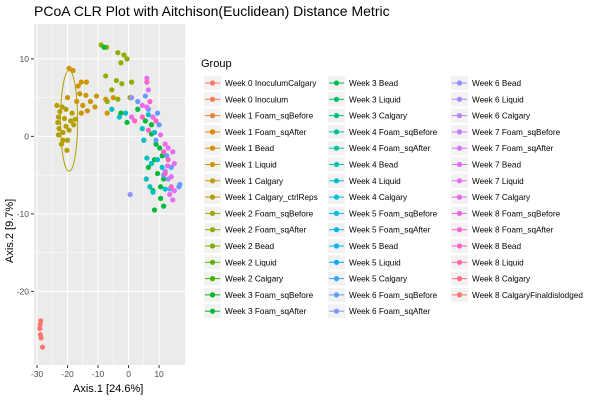 The width and height of the screenshot is (600, 400). I want to click on legend-title: Group, so click(216, 64).